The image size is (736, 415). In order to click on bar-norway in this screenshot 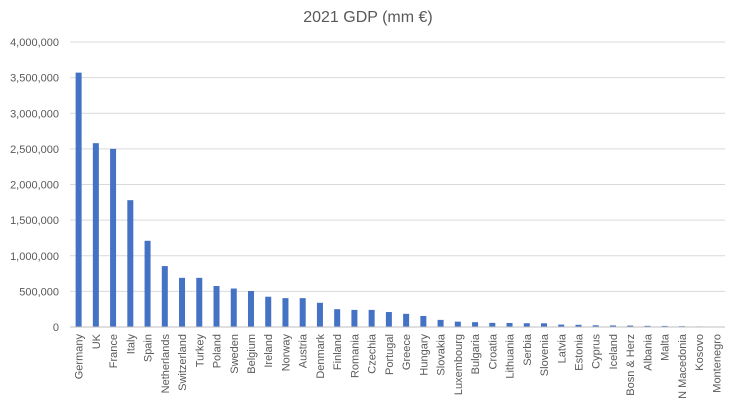, I will do `click(285, 312)`.